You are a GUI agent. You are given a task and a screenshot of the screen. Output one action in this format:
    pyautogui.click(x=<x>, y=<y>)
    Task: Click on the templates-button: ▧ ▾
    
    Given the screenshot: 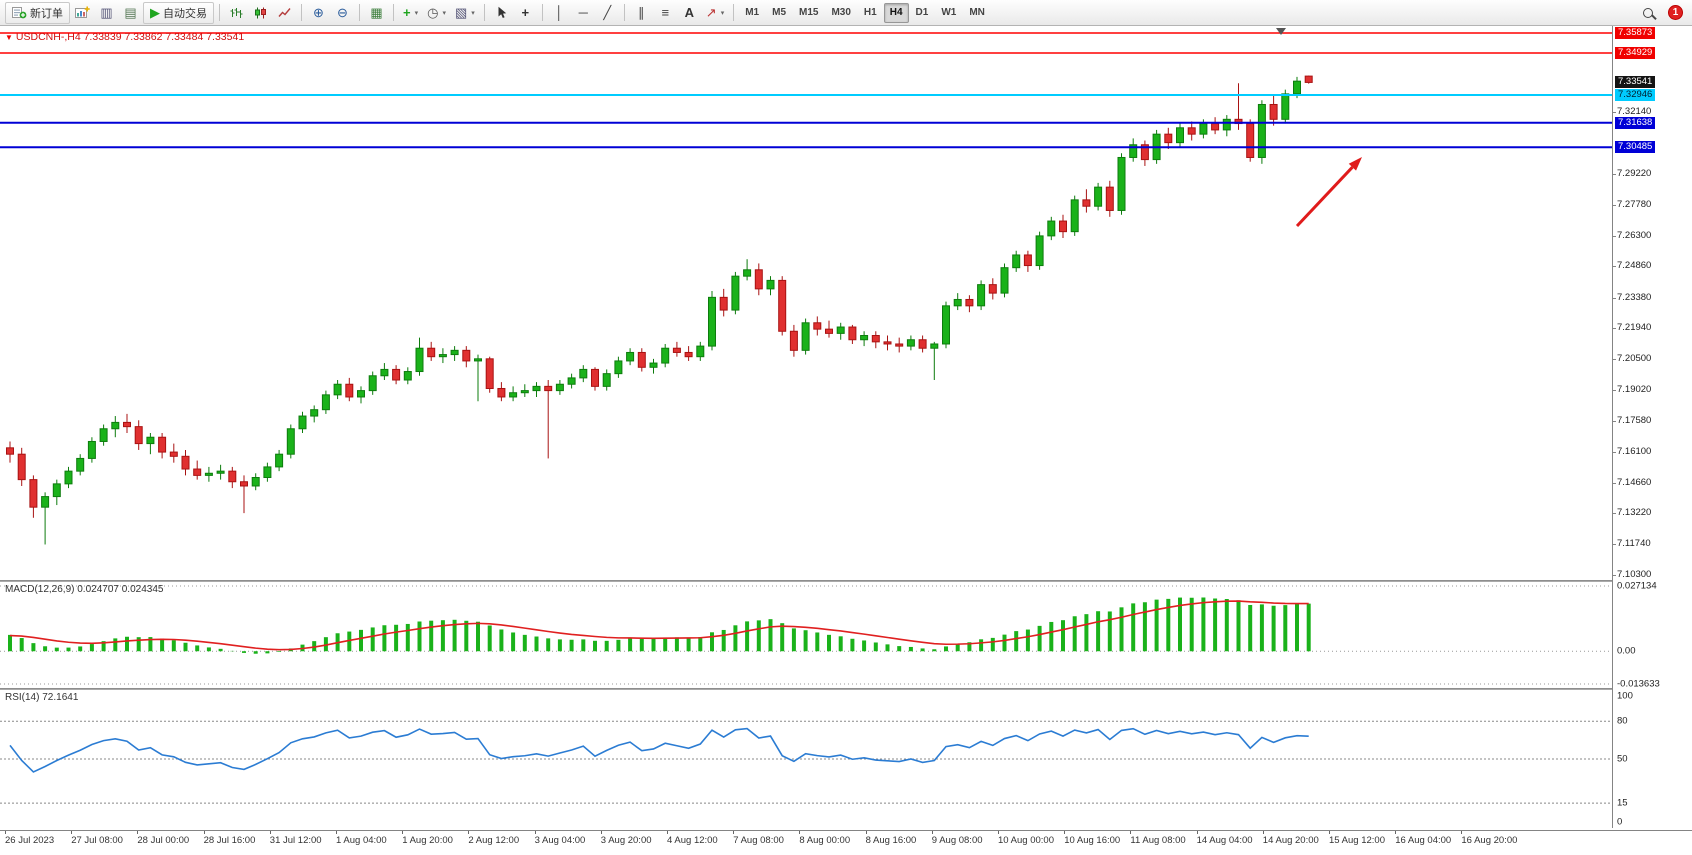 What is the action you would take?
    pyautogui.click(x=465, y=13)
    